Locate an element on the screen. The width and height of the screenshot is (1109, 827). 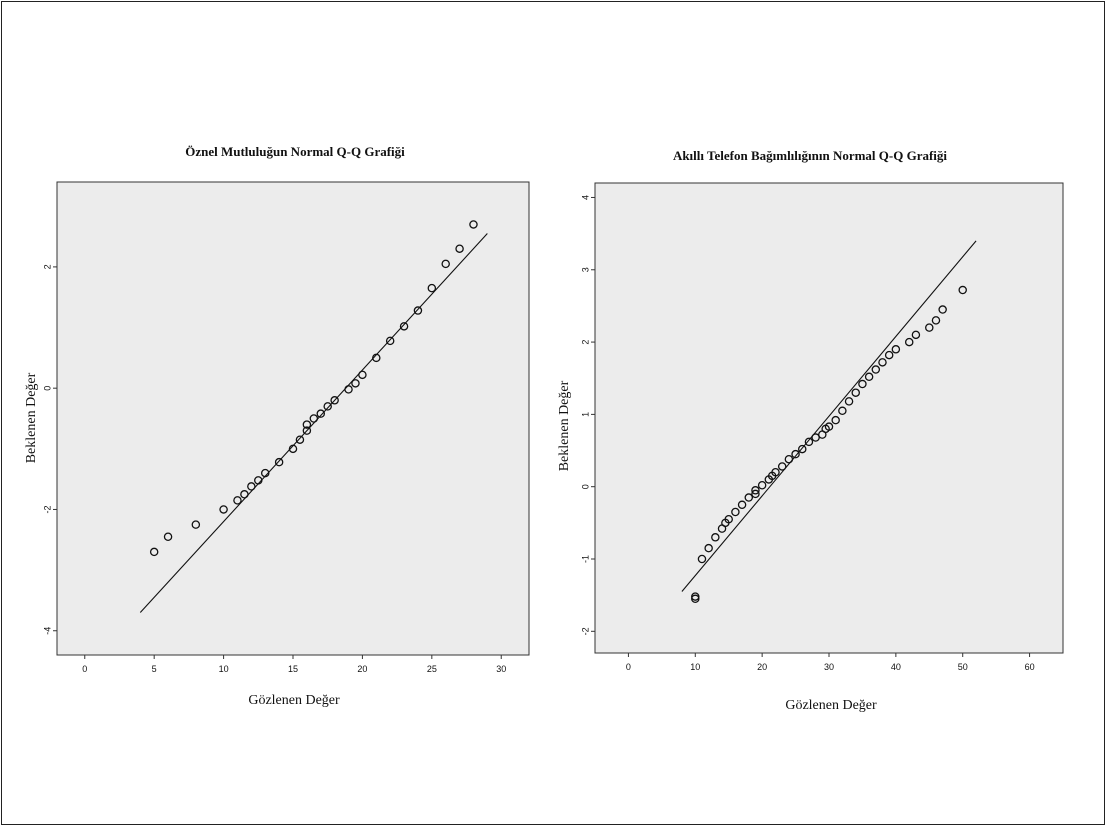
chart-left-x-tick-label: 30 is located at coordinates (501, 669).